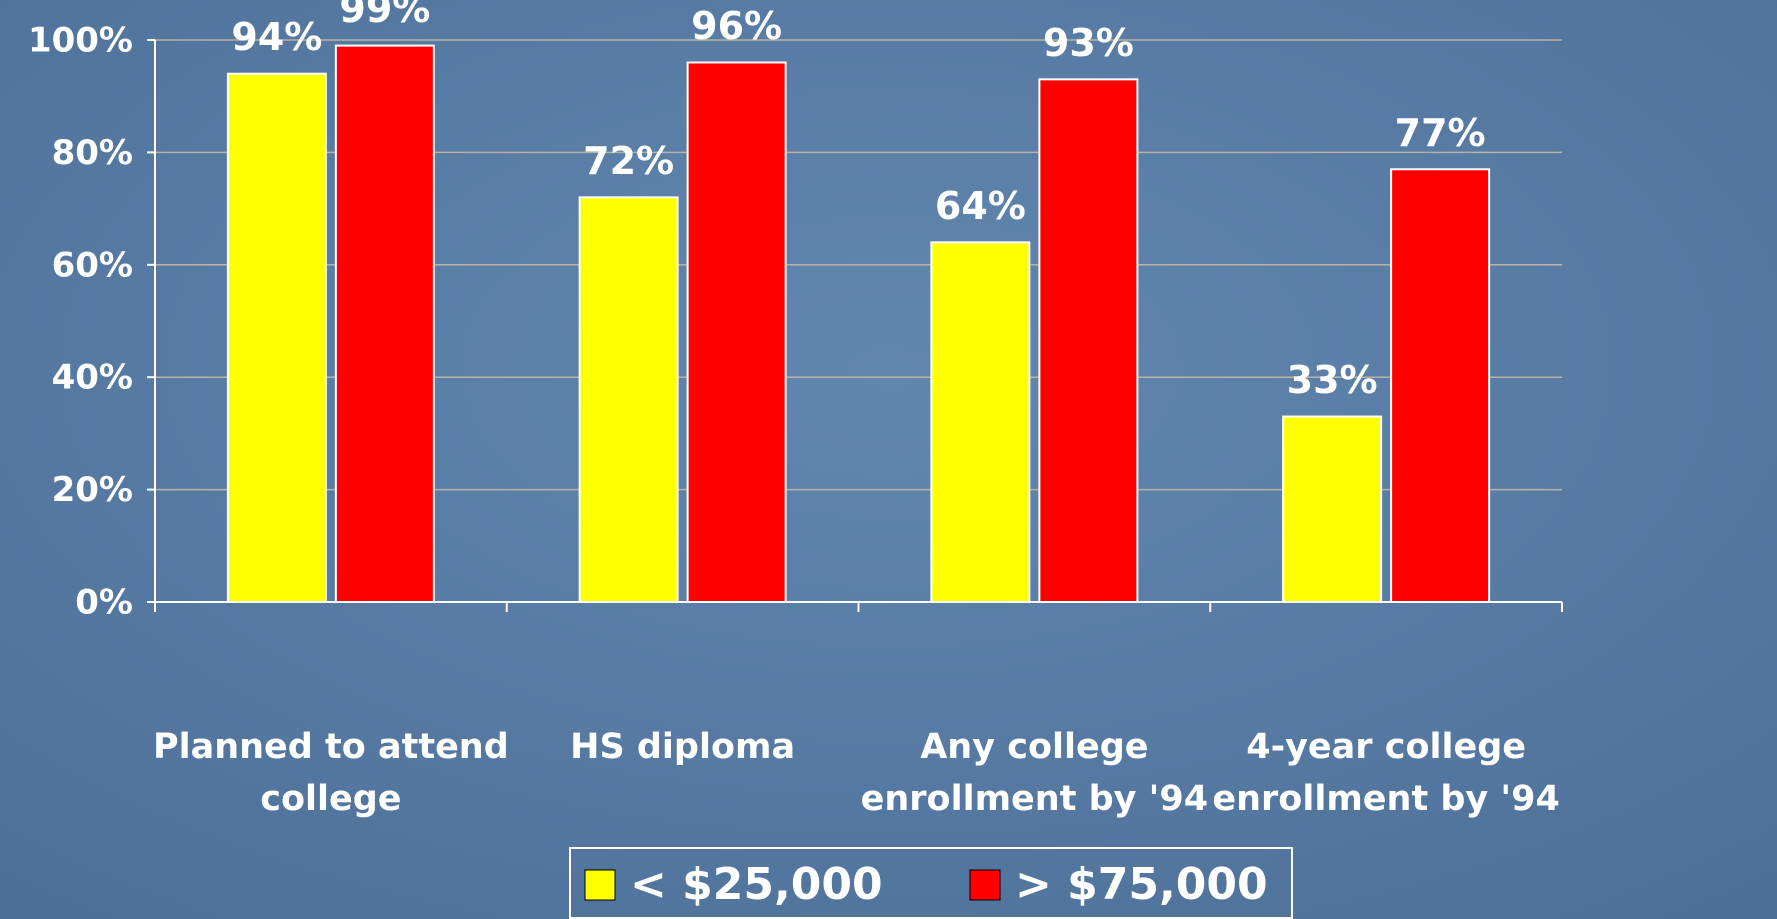 The height and width of the screenshot is (919, 1777). What do you see at coordinates (736, 26) in the screenshot?
I see `value-label: 96%` at bounding box center [736, 26].